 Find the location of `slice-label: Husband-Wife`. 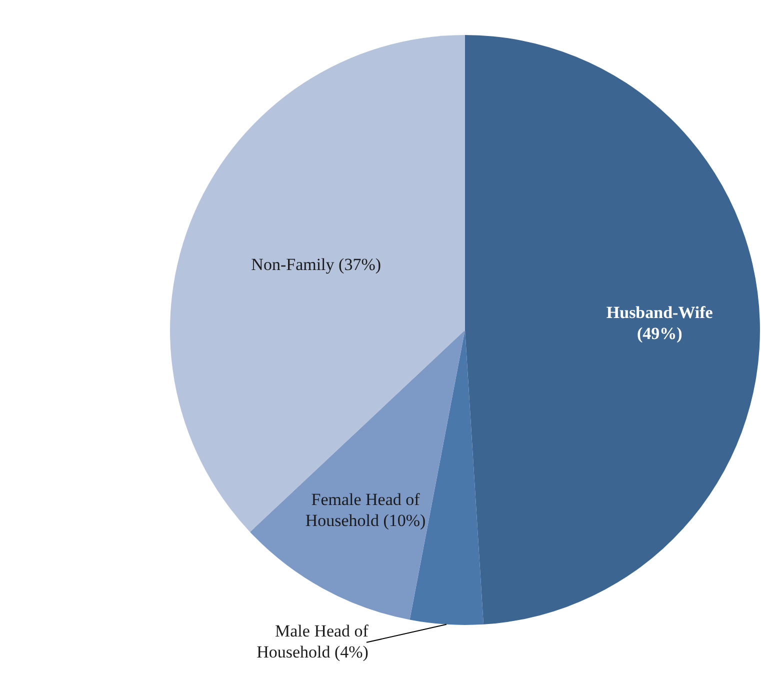

slice-label: Husband-Wife is located at coordinates (660, 312).